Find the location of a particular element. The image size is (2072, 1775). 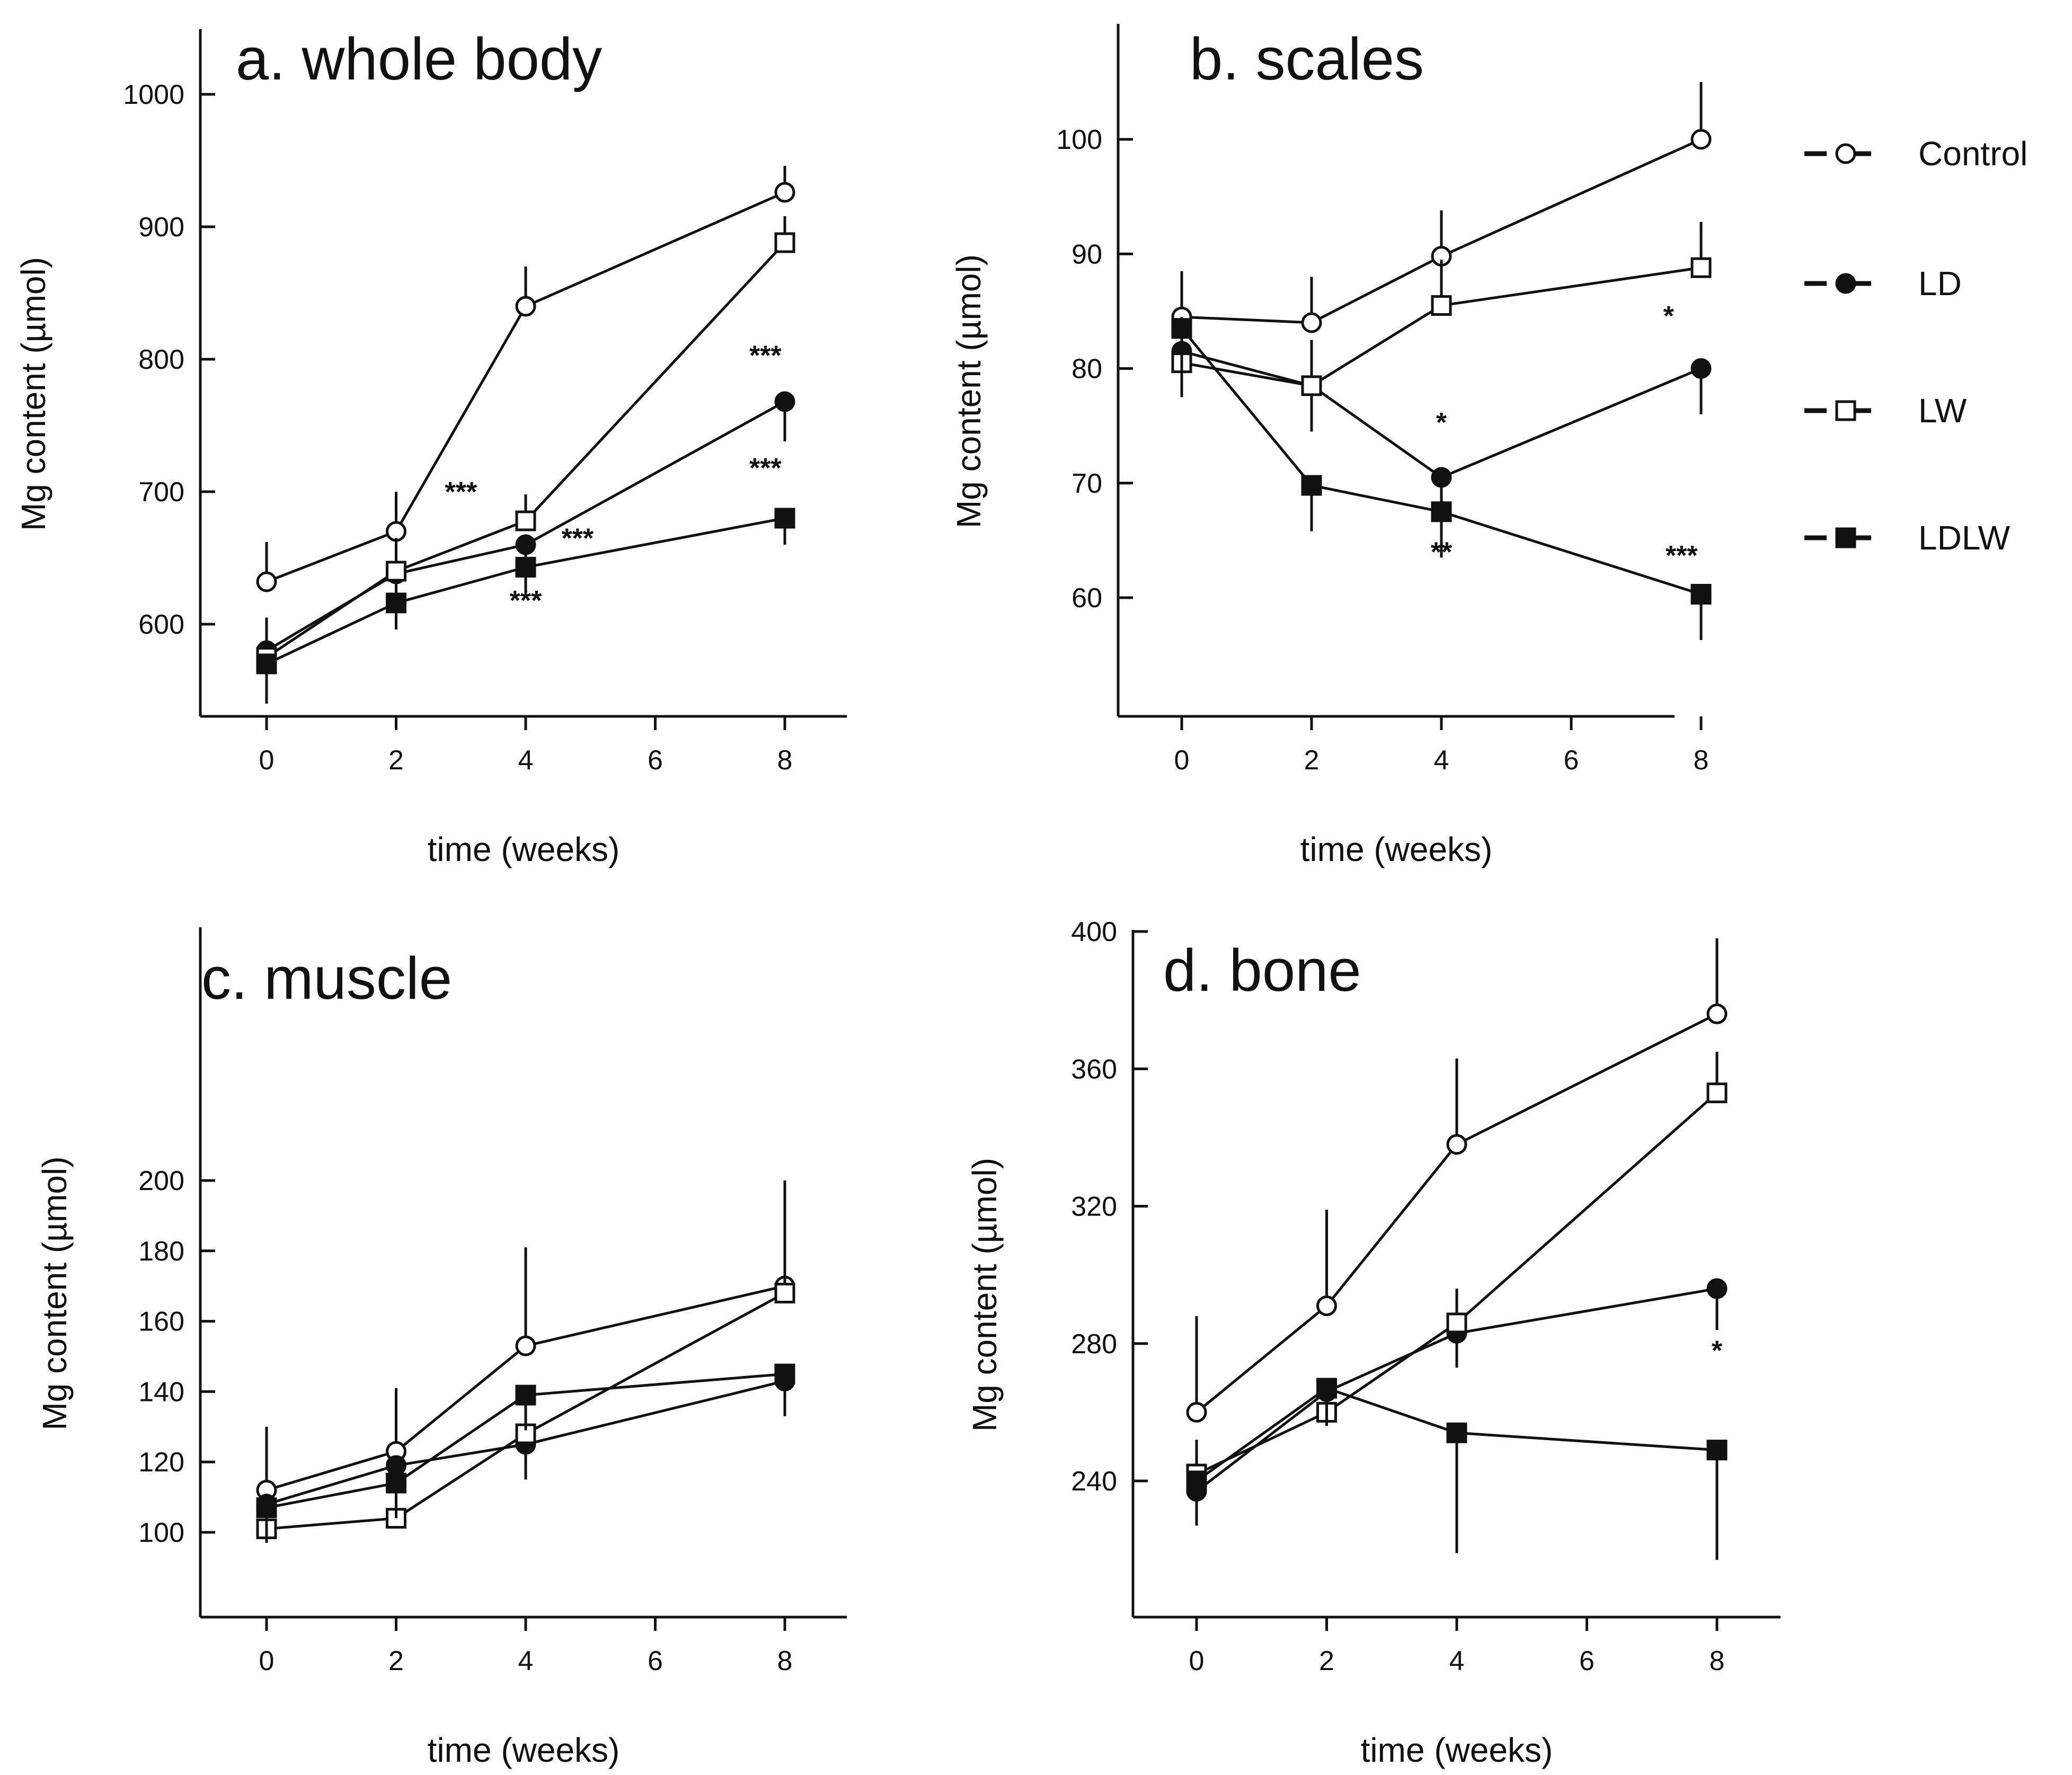

y-tick-label: 320 is located at coordinates (1094, 1207).